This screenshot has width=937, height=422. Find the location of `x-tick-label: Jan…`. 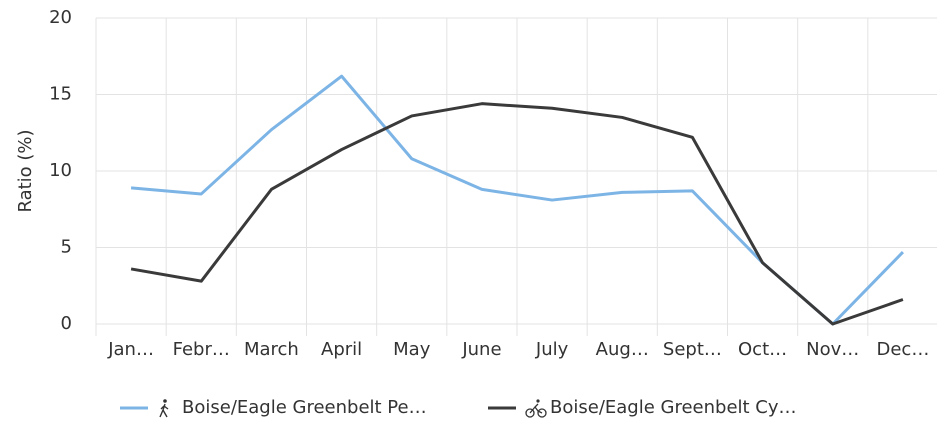

x-tick-label: Jan… is located at coordinates (130, 349).